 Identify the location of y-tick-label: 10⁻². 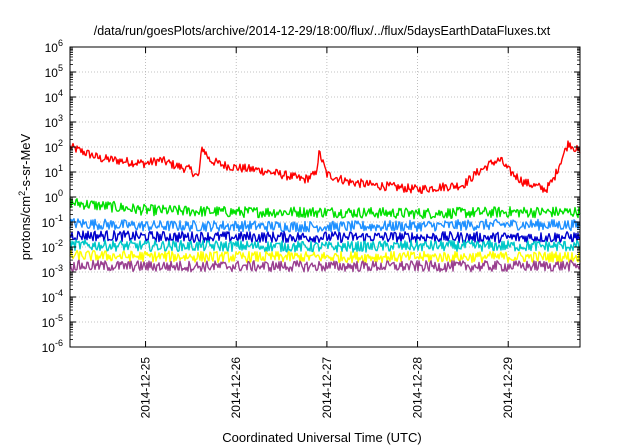
(52, 246).